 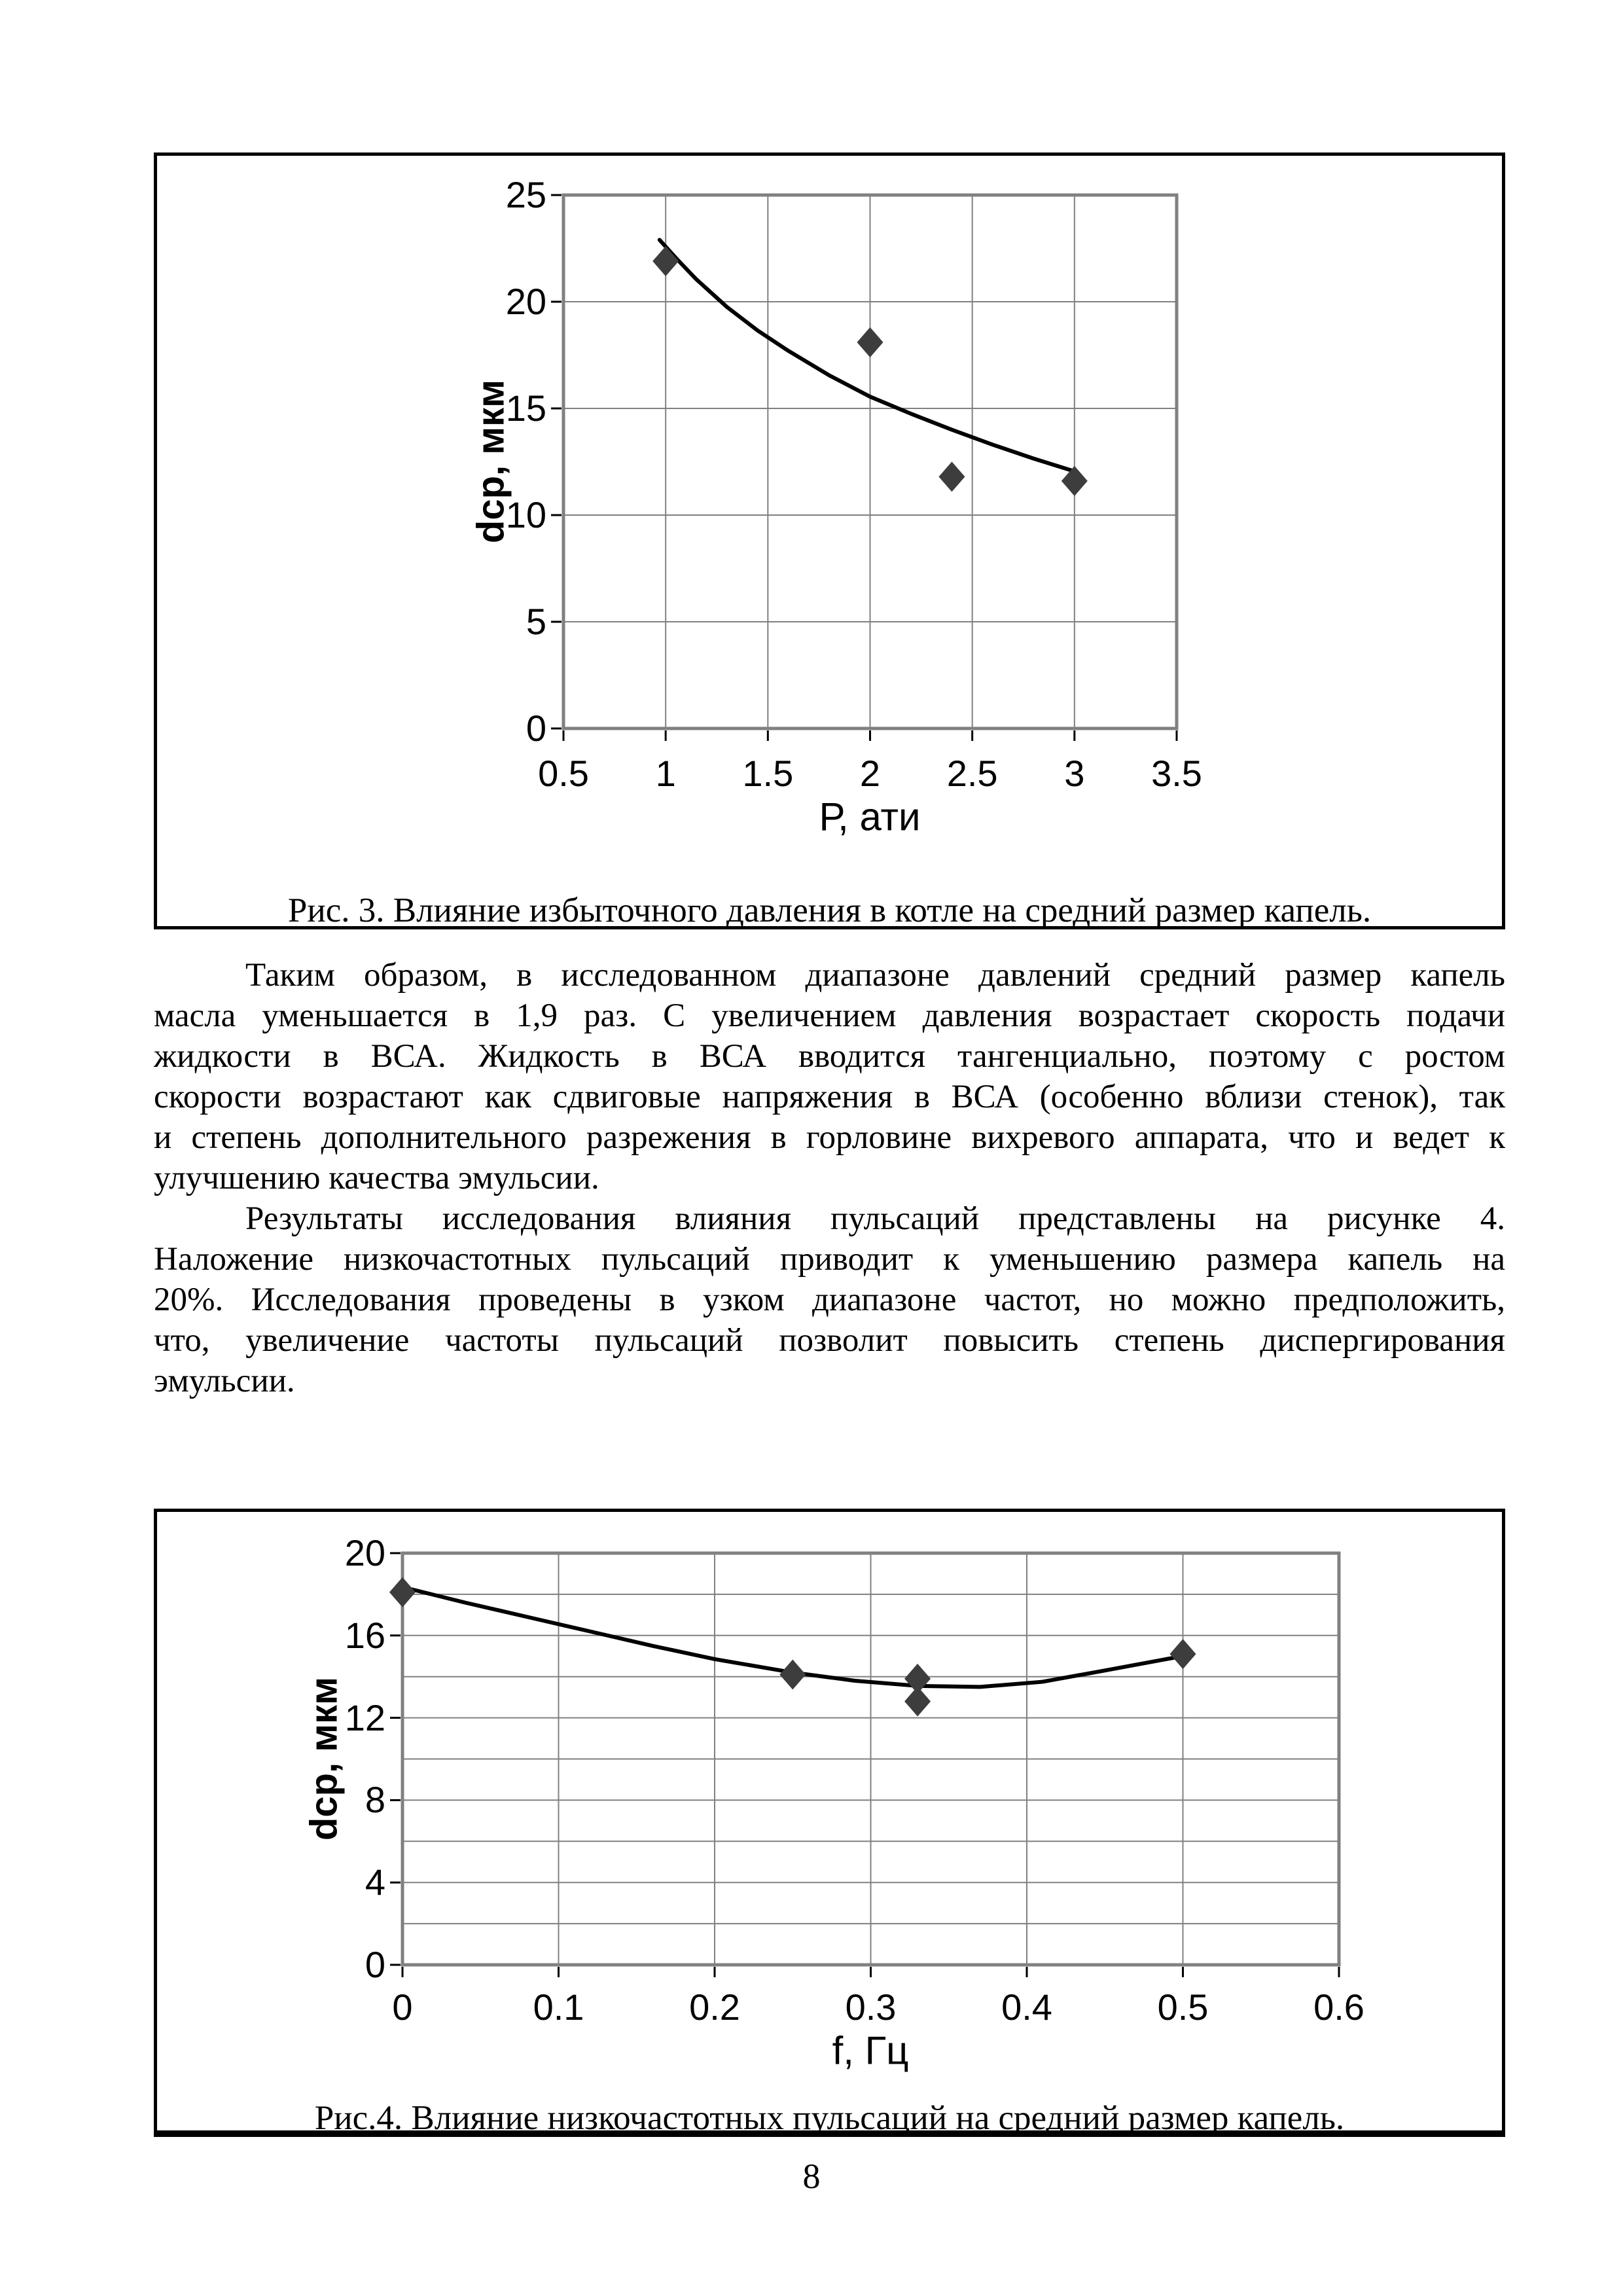 What do you see at coordinates (811, 2176) in the screenshot?
I see `page-number: 8` at bounding box center [811, 2176].